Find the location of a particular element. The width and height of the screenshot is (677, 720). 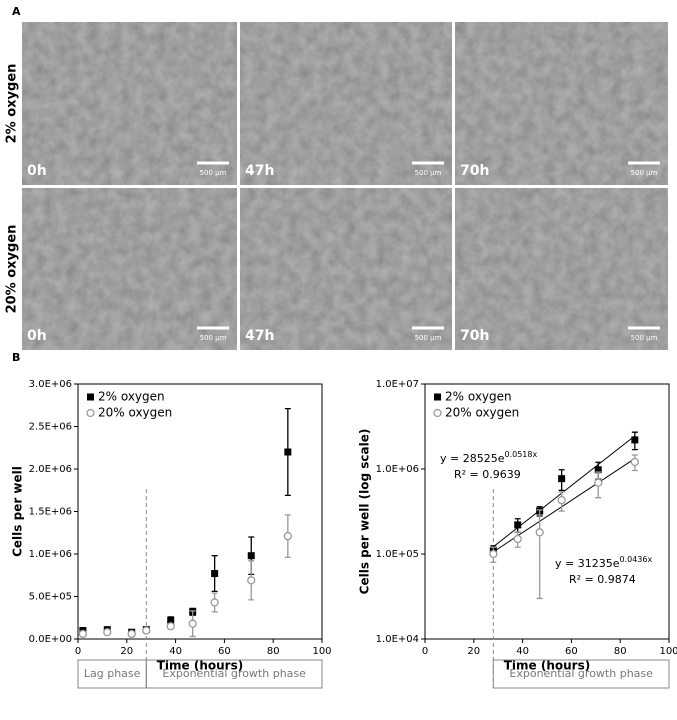

y-axis-label: Cells per well is located at coordinates (18, 511).